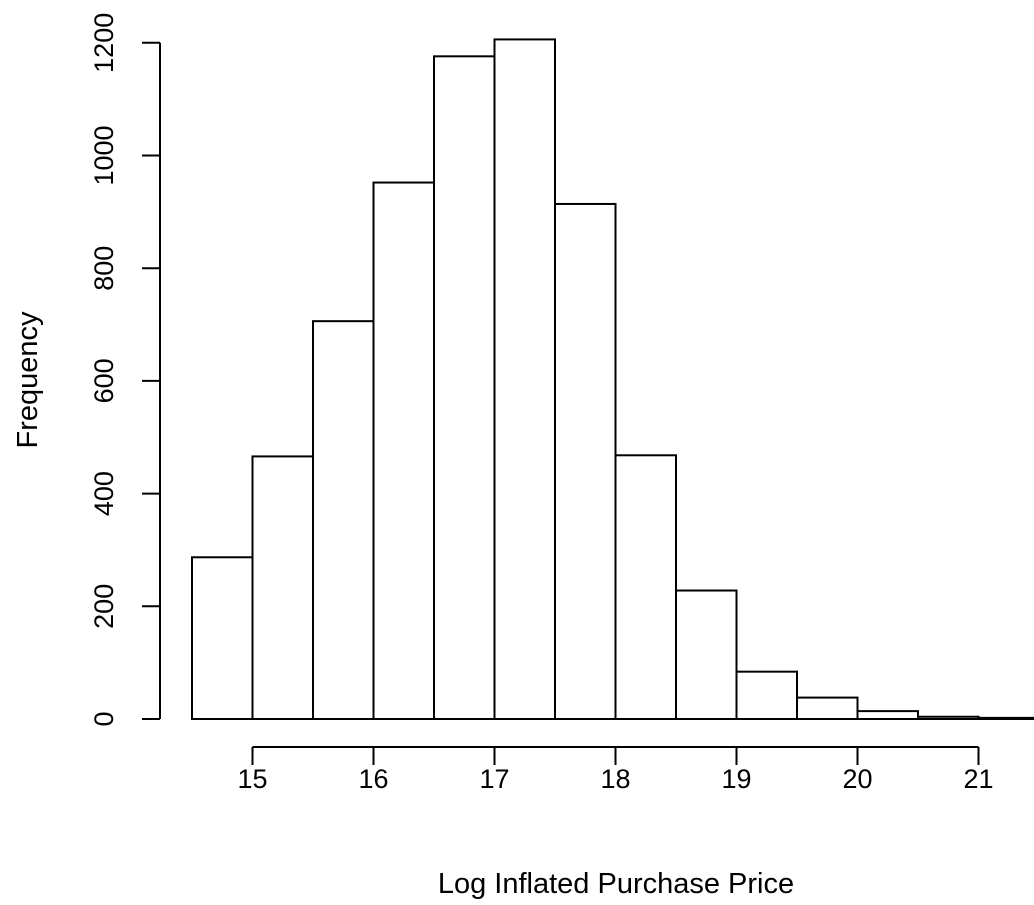 The image size is (1034, 905). What do you see at coordinates (104, 606) in the screenshot?
I see `y-tick-label: 200` at bounding box center [104, 606].